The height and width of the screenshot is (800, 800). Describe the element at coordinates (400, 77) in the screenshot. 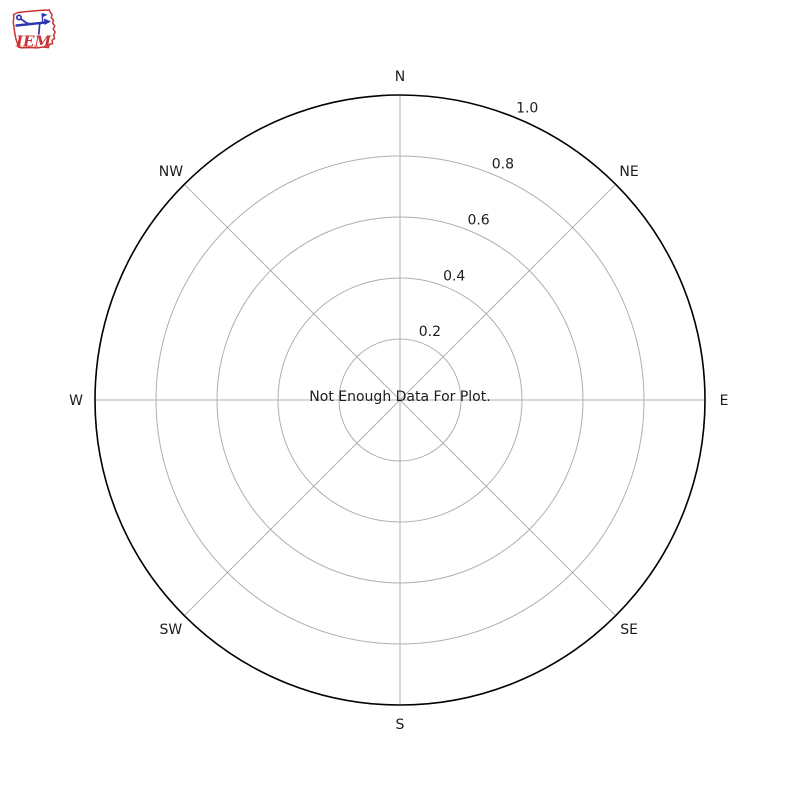

I see `direction-label-n: N` at that location.